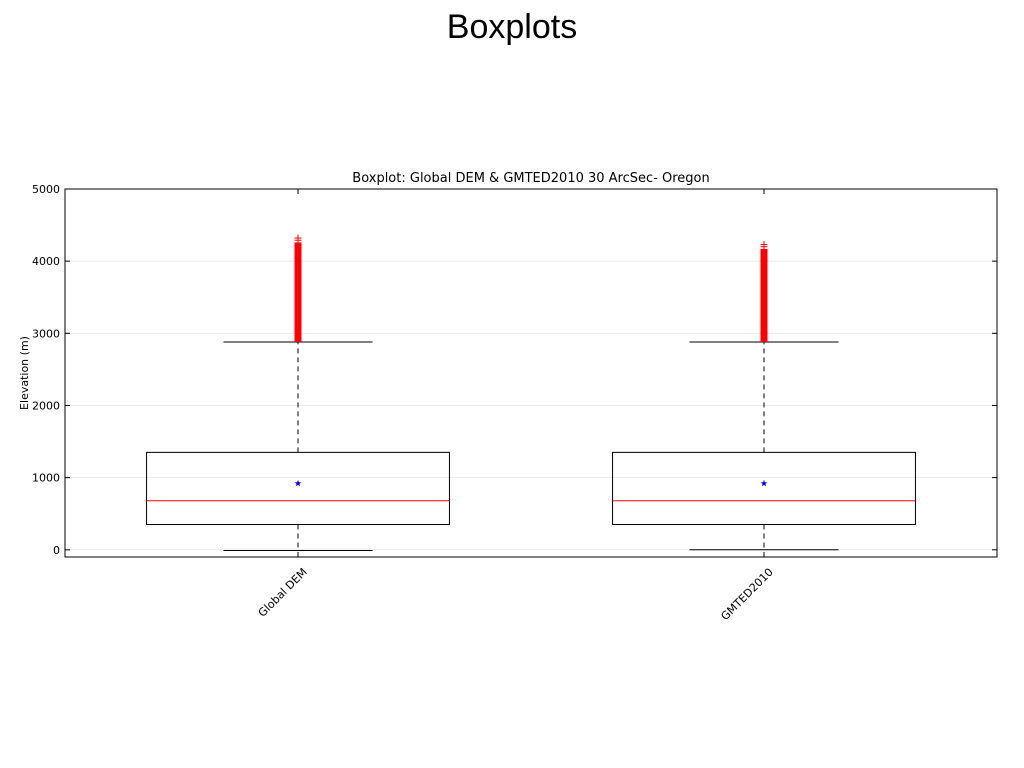 This screenshot has width=1024, height=768. What do you see at coordinates (24, 373) in the screenshot?
I see `y-axis-label: Elevation (m)` at bounding box center [24, 373].